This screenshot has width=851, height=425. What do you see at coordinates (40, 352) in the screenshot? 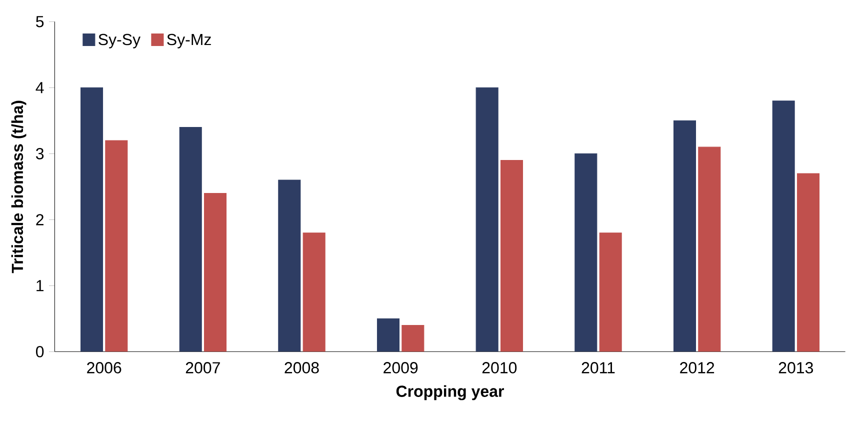
I see `y-tick-label: 0` at bounding box center [40, 352].